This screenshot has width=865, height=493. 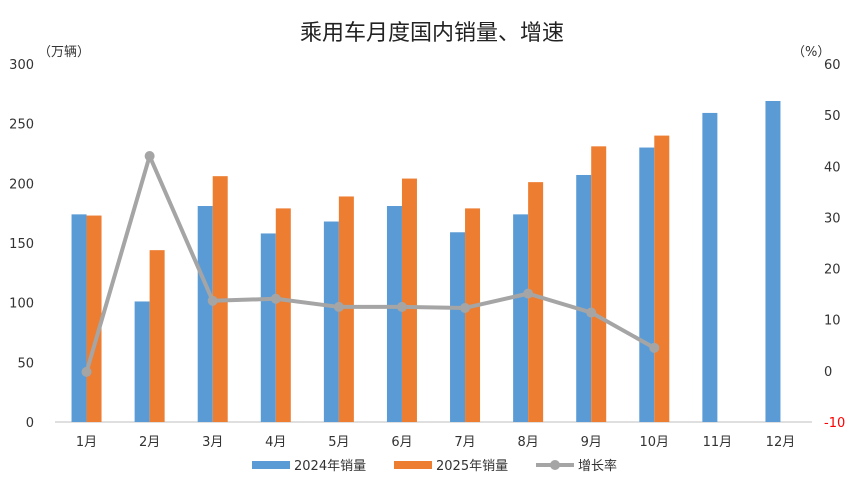 I want to click on x-tick-label: 5月, so click(x=338, y=442).